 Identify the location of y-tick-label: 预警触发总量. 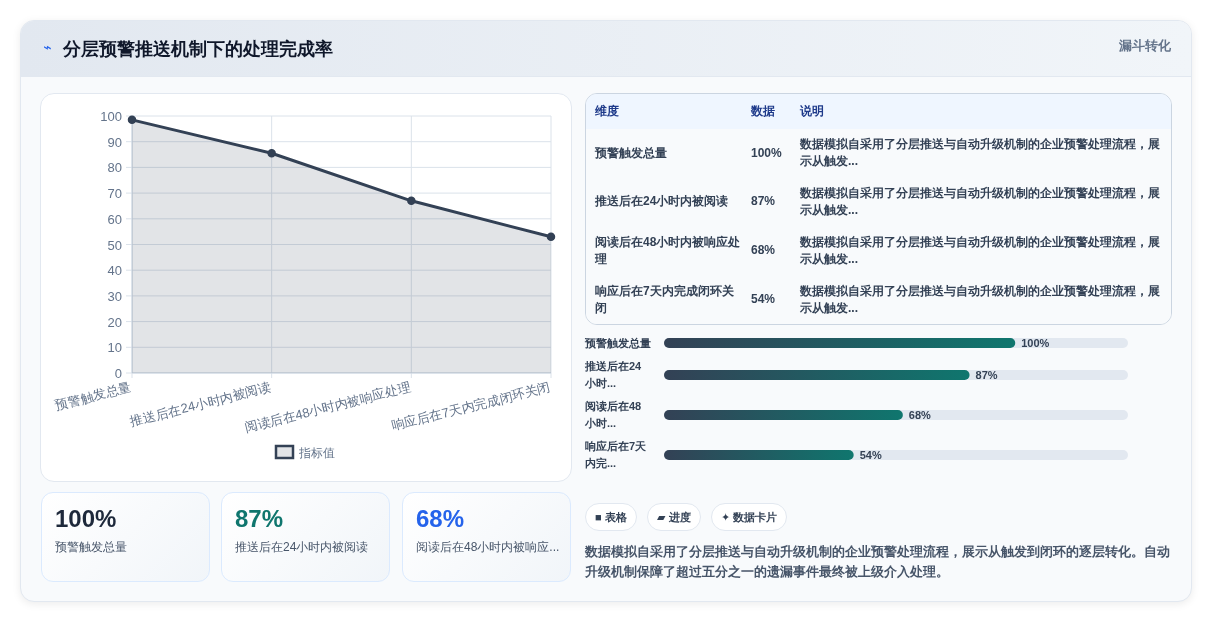
(618, 343).